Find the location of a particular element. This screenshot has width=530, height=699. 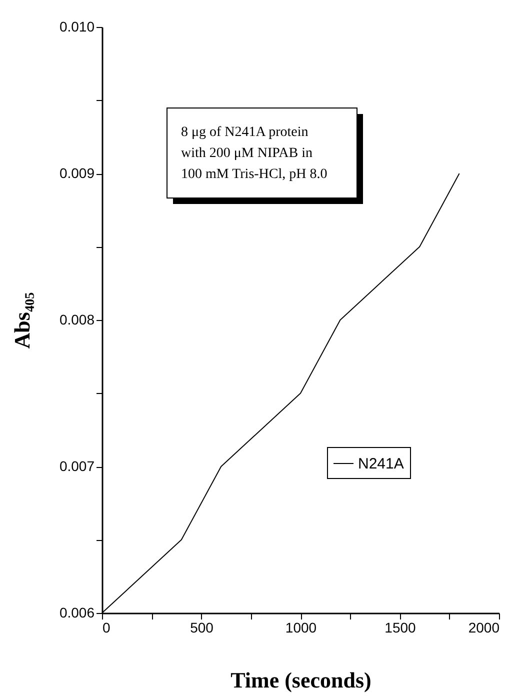

y-tick-label: 0.009 is located at coordinates (77, 173).